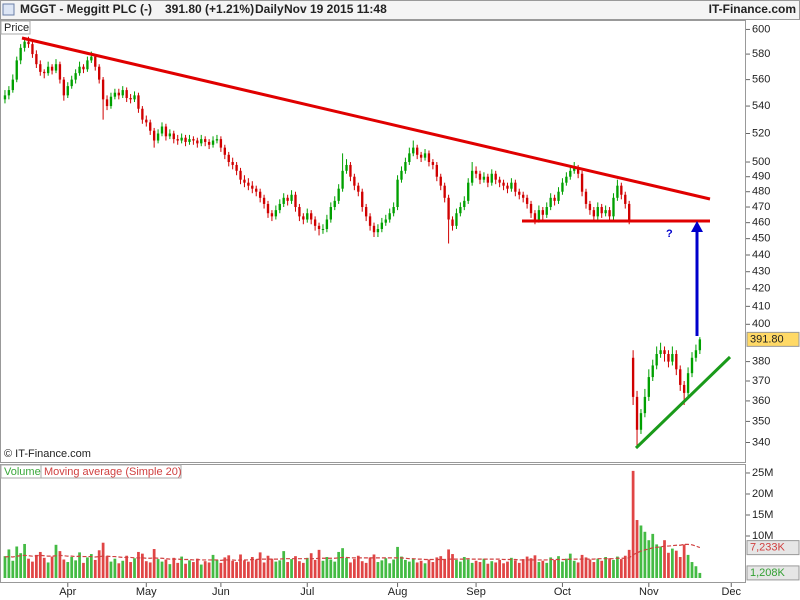  Describe the element at coordinates (762, 494) in the screenshot. I see `y-tick-label: 20M` at that location.